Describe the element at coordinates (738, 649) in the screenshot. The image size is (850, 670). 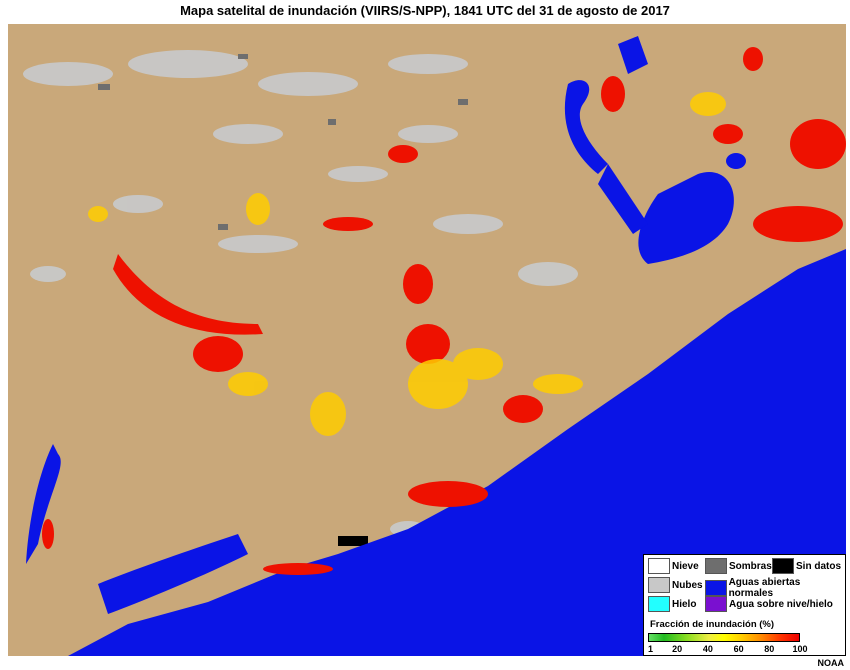
I see `colorbar-tick-label: 60` at that location.